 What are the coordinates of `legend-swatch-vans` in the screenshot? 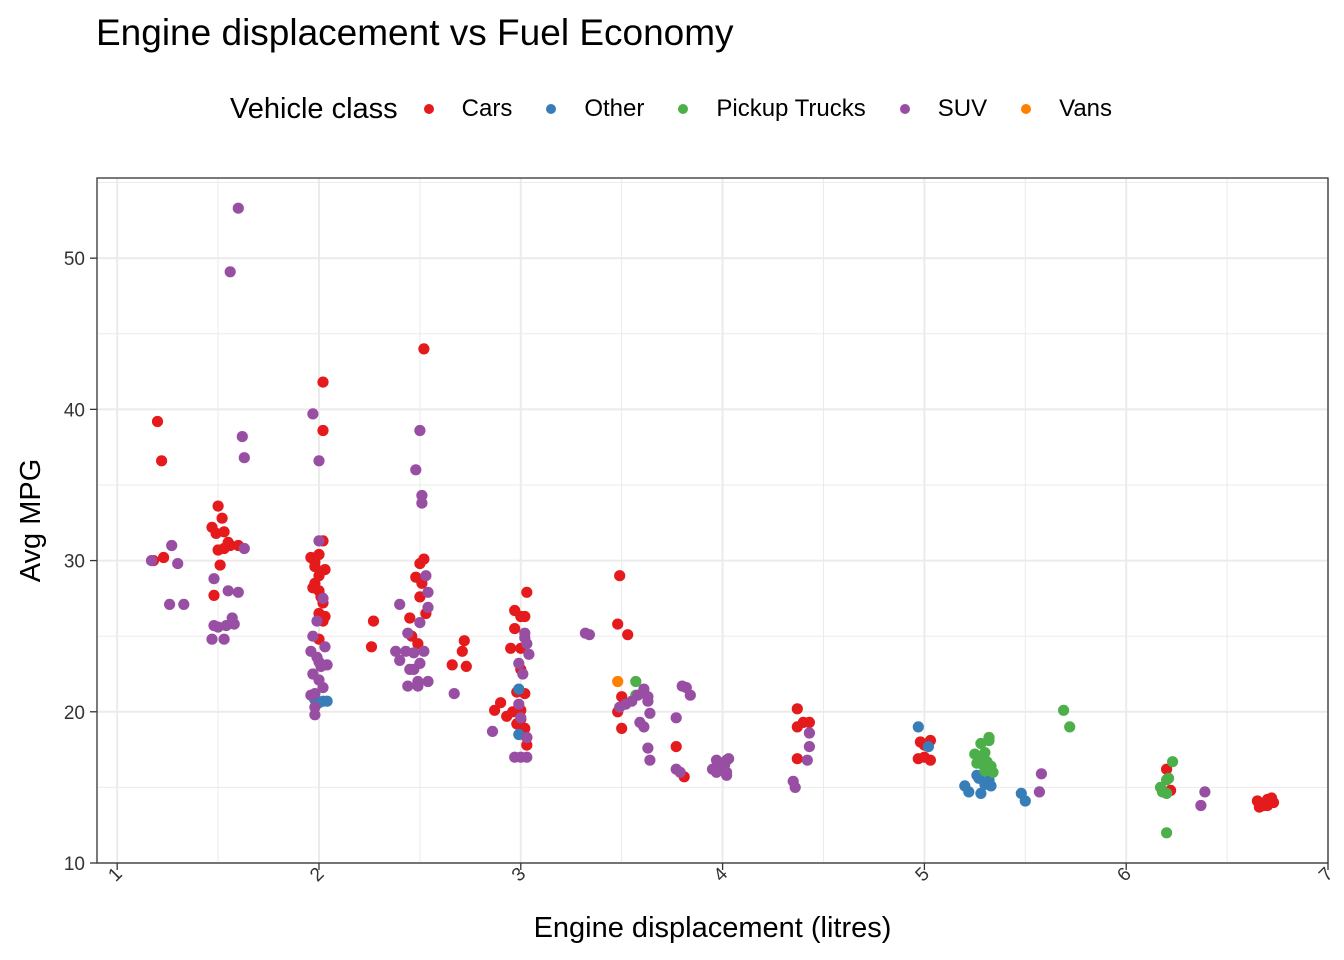 It's located at (1026, 109).